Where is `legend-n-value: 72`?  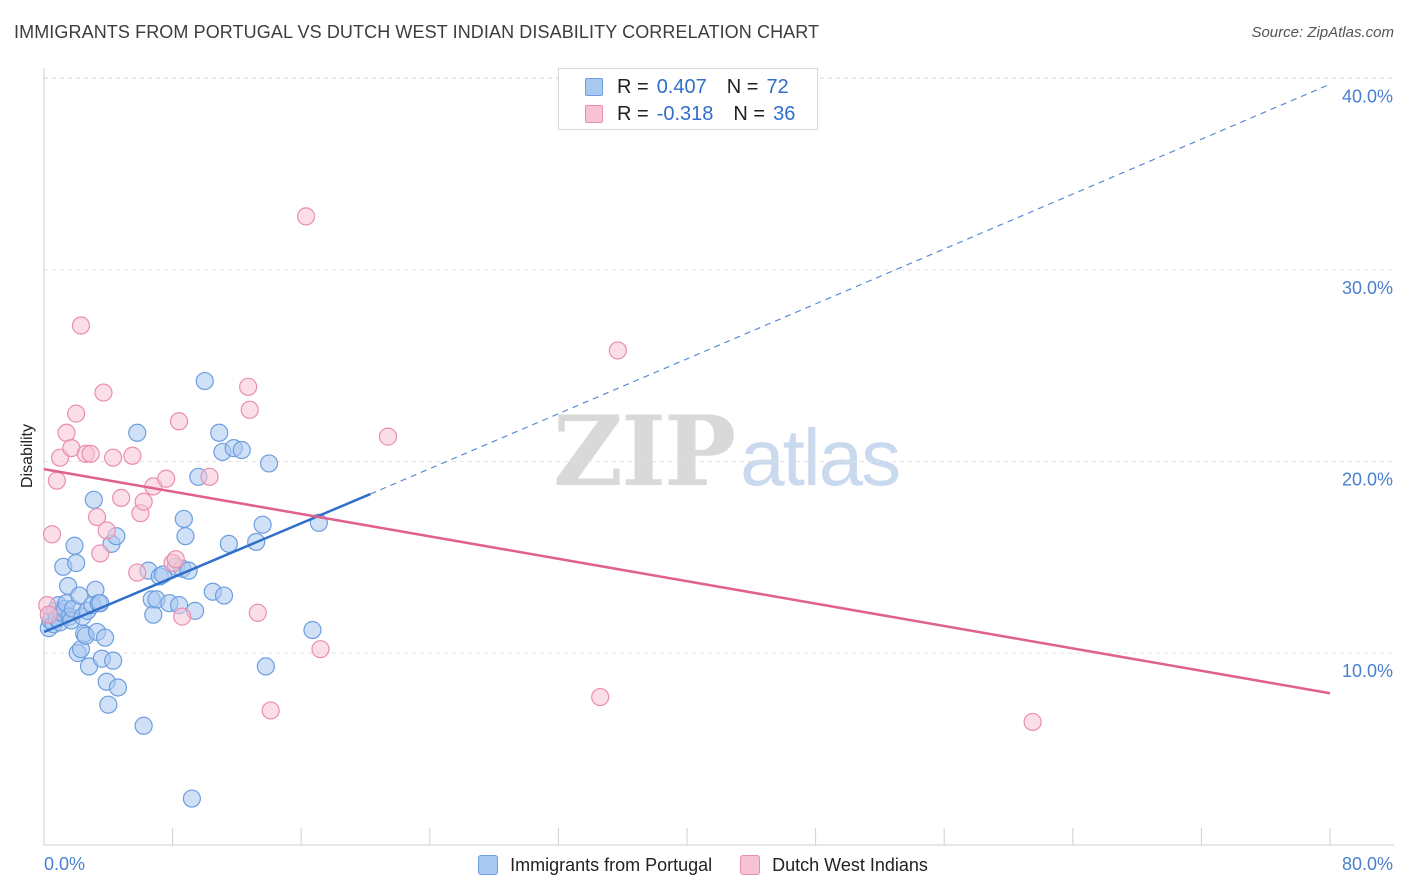 legend-n-value: 72 is located at coordinates (777, 86).